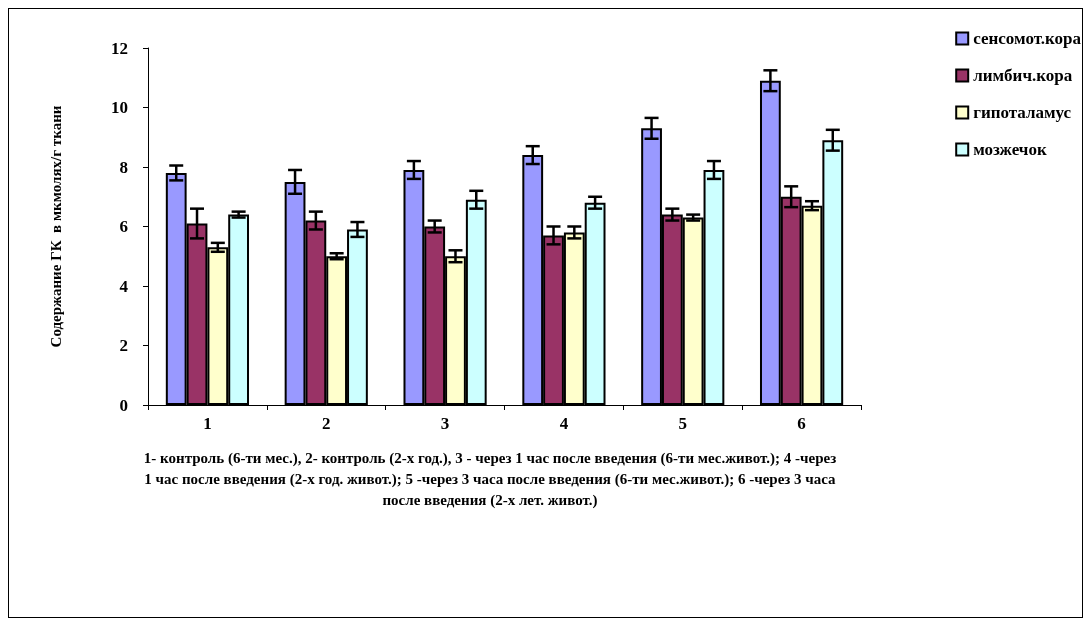  What do you see at coordinates (564, 423) in the screenshot?
I see `x-tick-label: 4` at bounding box center [564, 423].